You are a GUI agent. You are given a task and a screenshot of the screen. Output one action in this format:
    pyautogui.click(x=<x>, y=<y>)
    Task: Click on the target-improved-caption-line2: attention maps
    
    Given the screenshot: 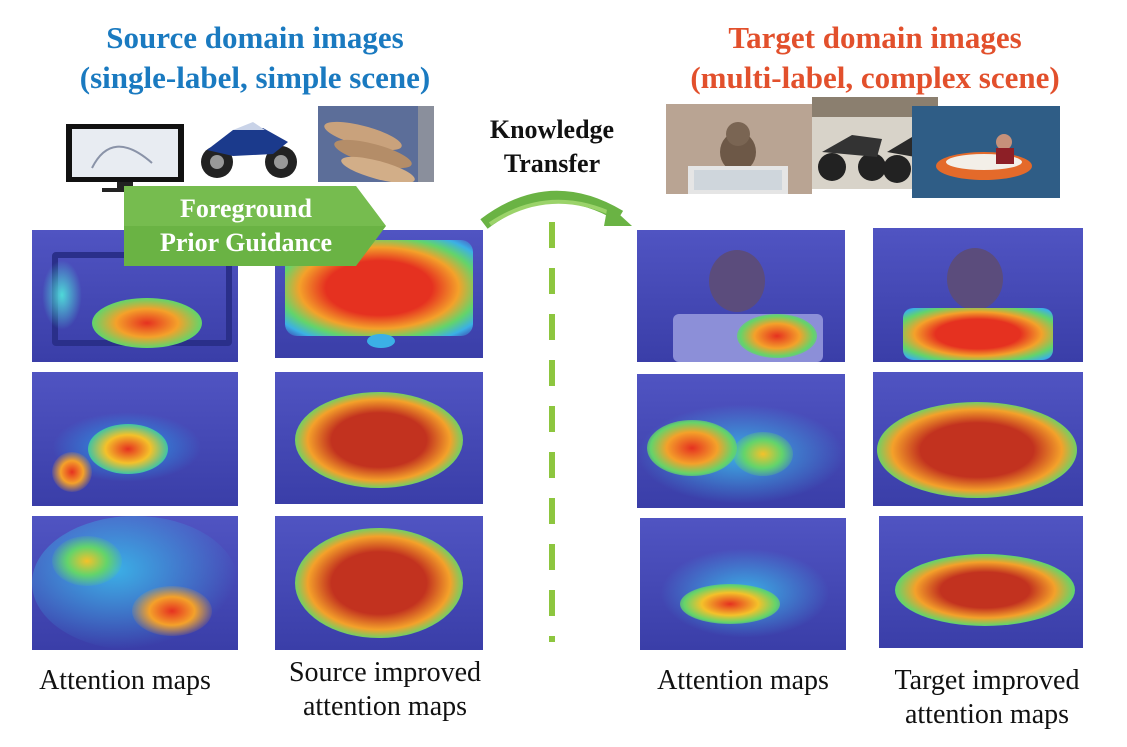 What is the action you would take?
    pyautogui.click(x=987, y=714)
    